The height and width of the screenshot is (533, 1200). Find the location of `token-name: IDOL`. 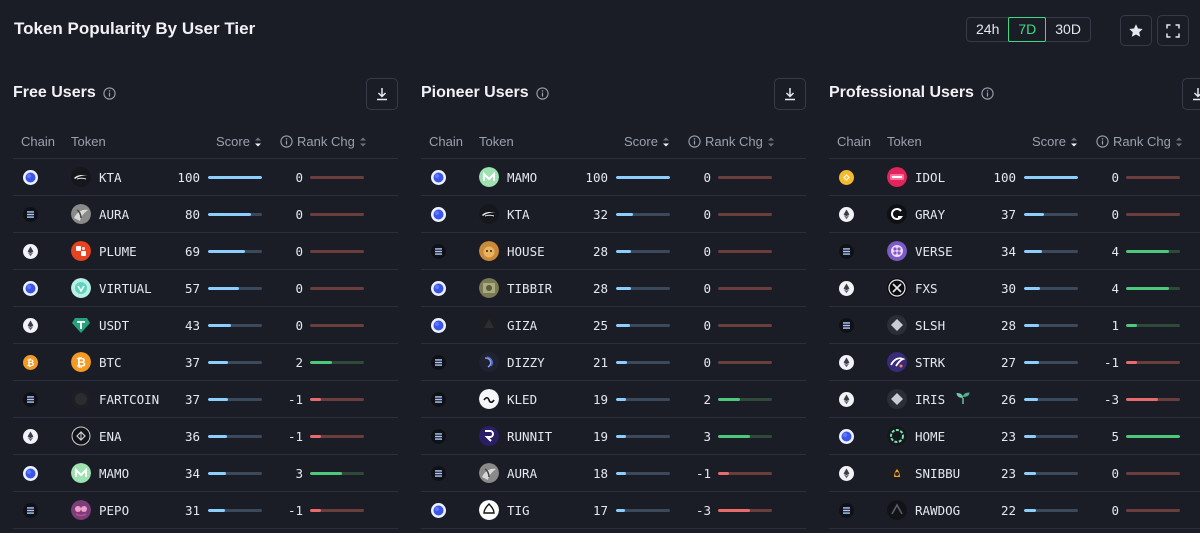

token-name: IDOL is located at coordinates (930, 177).